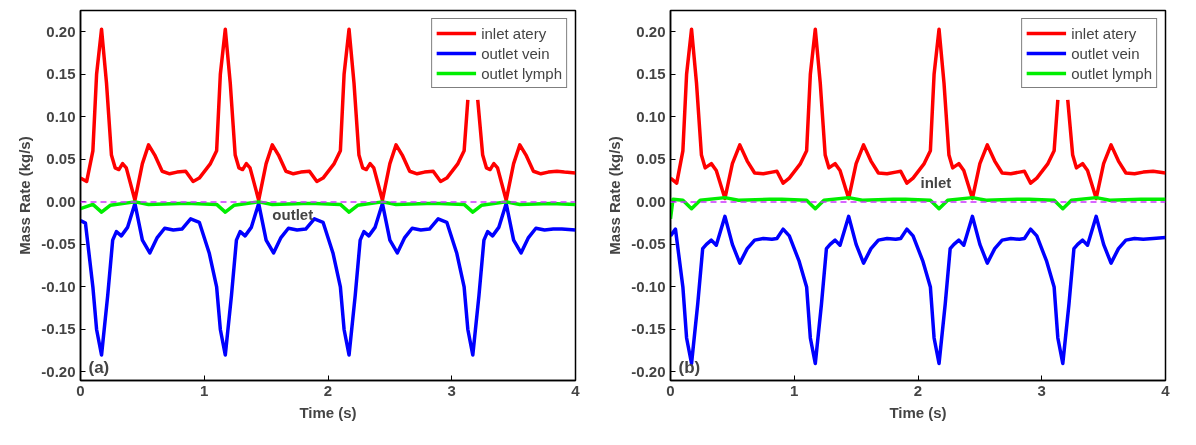 Image resolution: width=1196 pixels, height=445 pixels. Describe the element at coordinates (99, 367) in the screenshot. I see `annotation: (a)` at that location.